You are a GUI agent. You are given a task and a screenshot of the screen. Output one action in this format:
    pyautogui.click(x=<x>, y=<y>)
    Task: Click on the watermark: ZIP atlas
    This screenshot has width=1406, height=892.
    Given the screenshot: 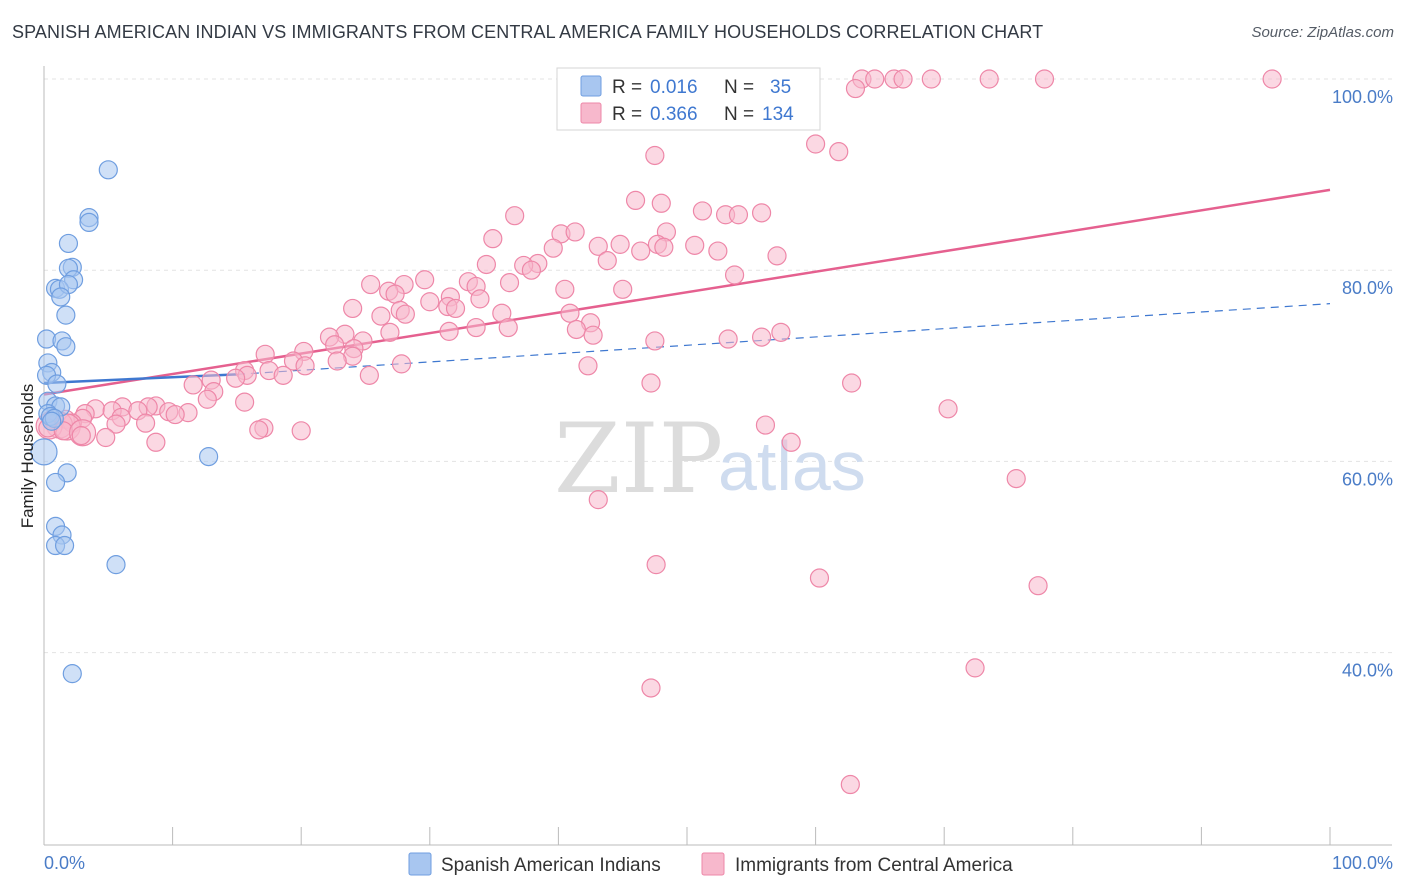 What is the action you would take?
    pyautogui.click(x=710, y=459)
    